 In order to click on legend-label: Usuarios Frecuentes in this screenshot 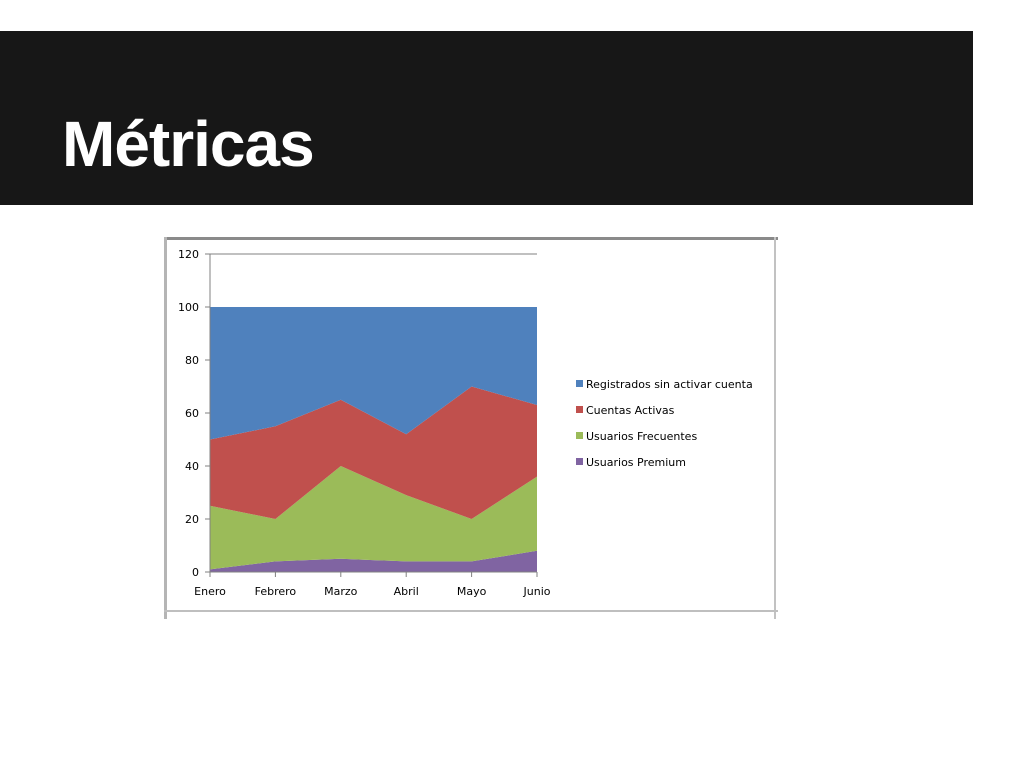, I will do `click(641, 436)`.